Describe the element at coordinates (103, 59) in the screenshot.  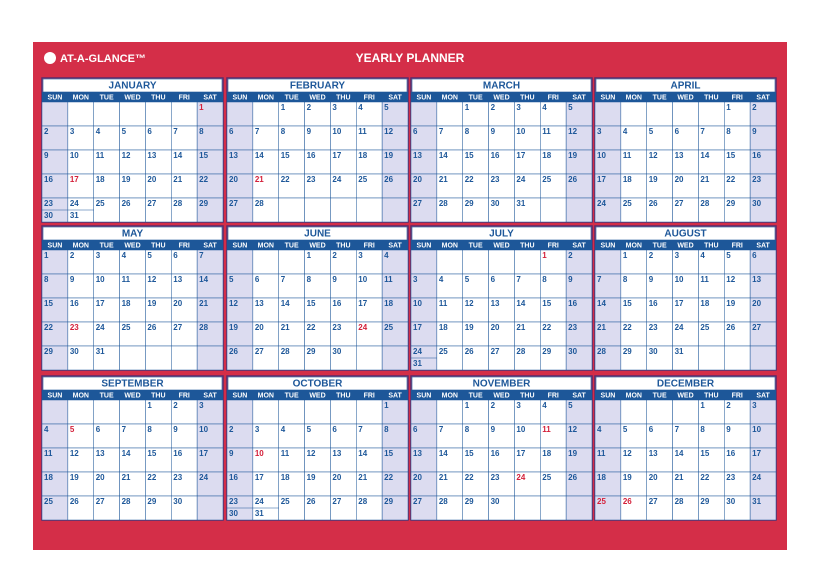
I see `logo: AT-A-GLANCE™` at that location.